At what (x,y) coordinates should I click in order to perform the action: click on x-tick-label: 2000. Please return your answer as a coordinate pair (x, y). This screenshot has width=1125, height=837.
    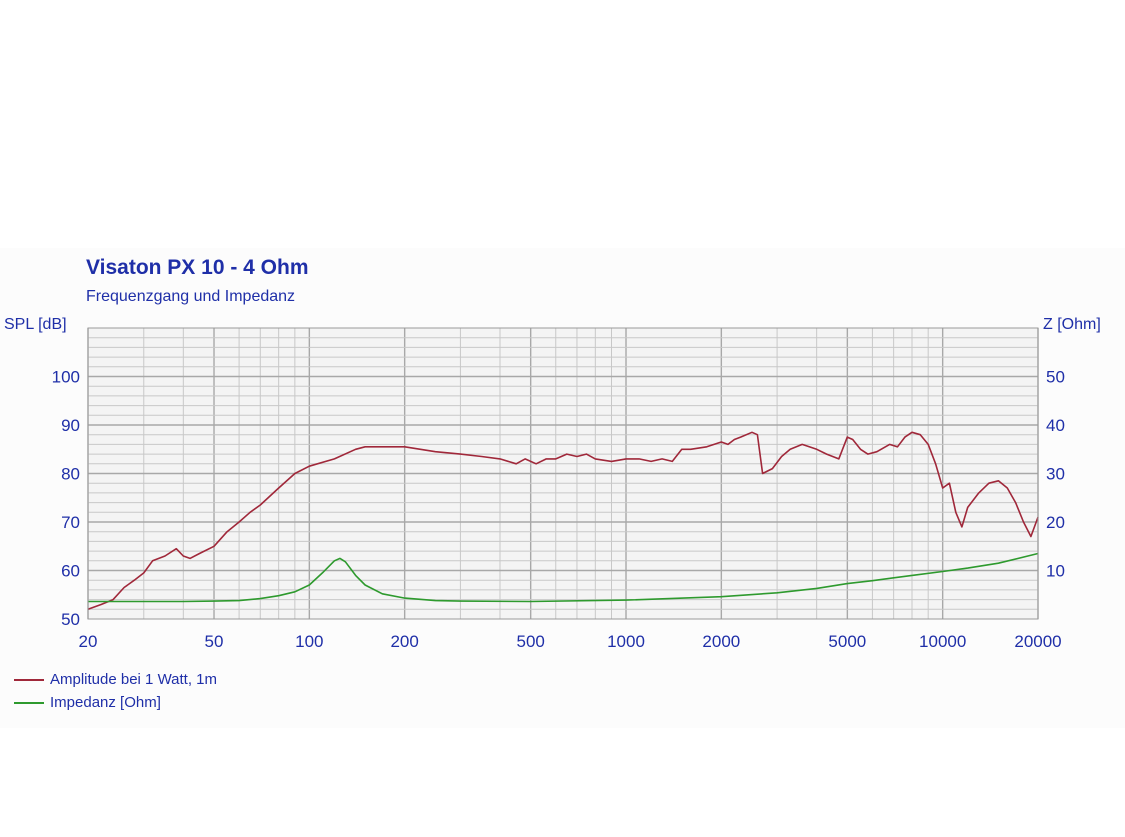
    Looking at the image, I should click on (721, 641).